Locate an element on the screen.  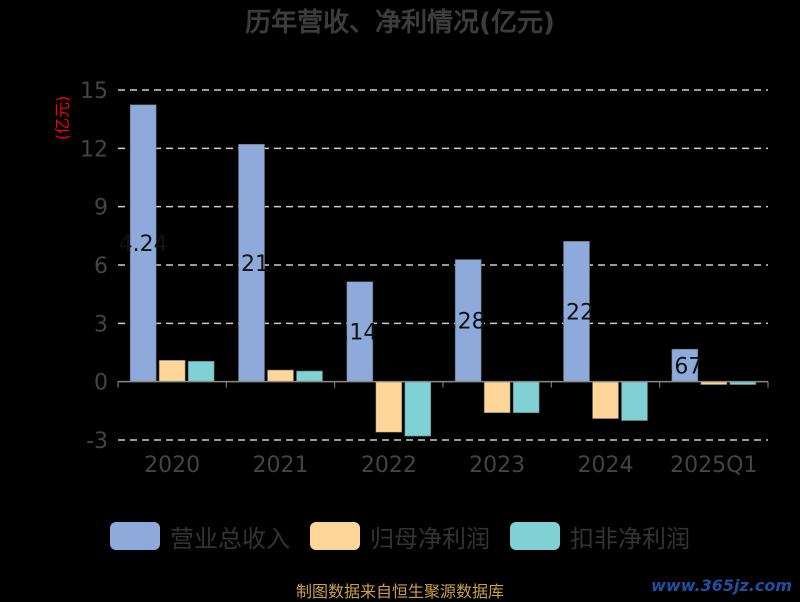
y-tick-label: -3 is located at coordinates (97, 441).